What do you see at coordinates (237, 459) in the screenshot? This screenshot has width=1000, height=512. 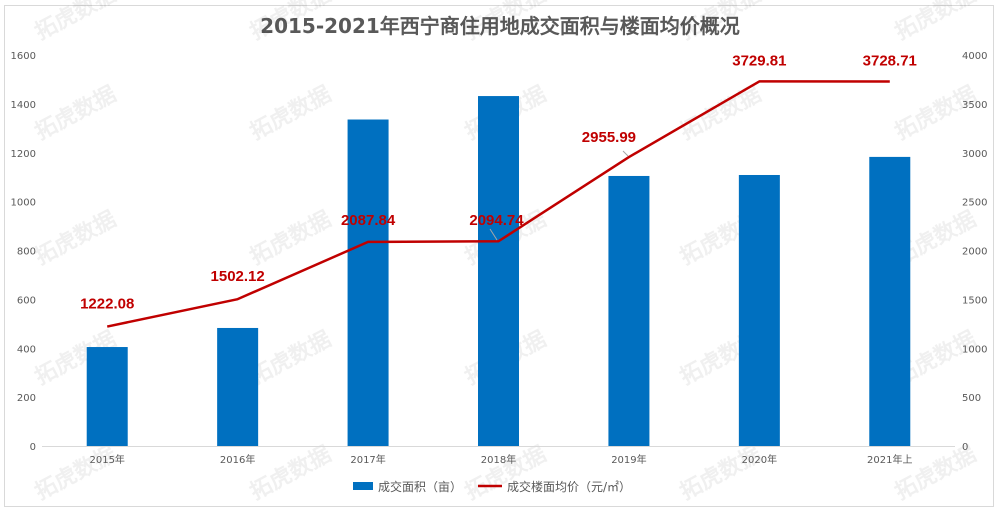 I see `x-axis-category-label: 2016年` at bounding box center [237, 459].